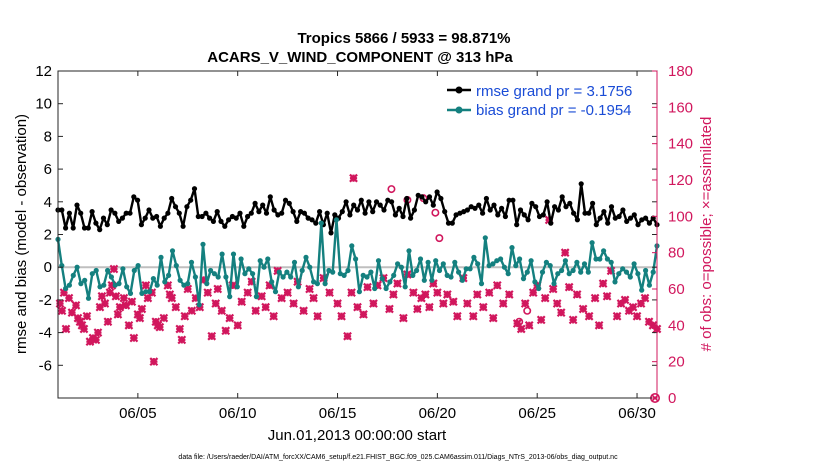  What do you see at coordinates (45, 300) in the screenshot?
I see `y-tick-label-left: -2` at bounding box center [45, 300].